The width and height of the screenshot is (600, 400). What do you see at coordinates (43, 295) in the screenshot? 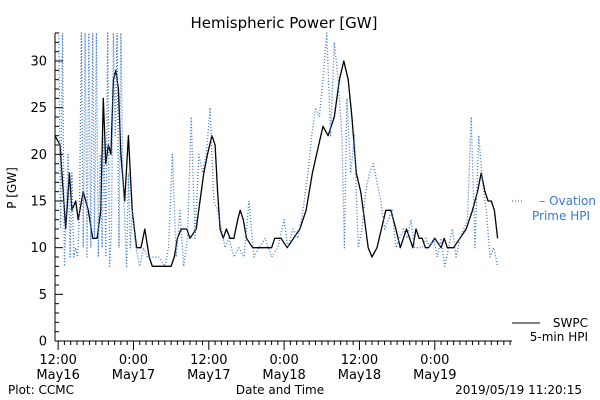
I see `y-tick-label: 5` at bounding box center [43, 295].